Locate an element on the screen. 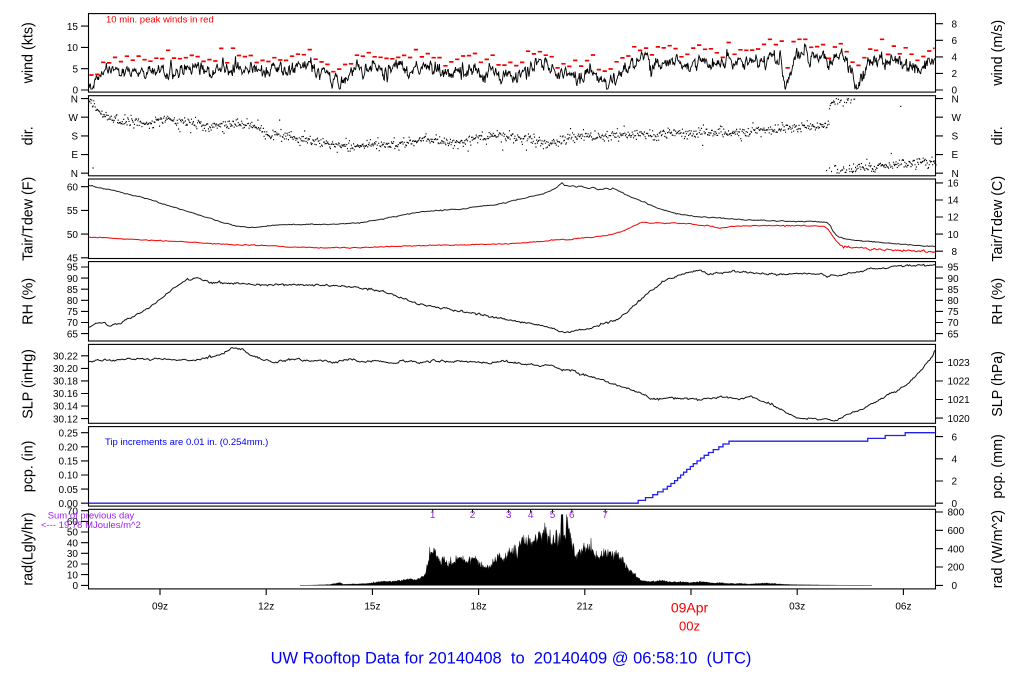 This screenshot has width=1024, height=700. svg-text: 30 is located at coordinates (73, 554).